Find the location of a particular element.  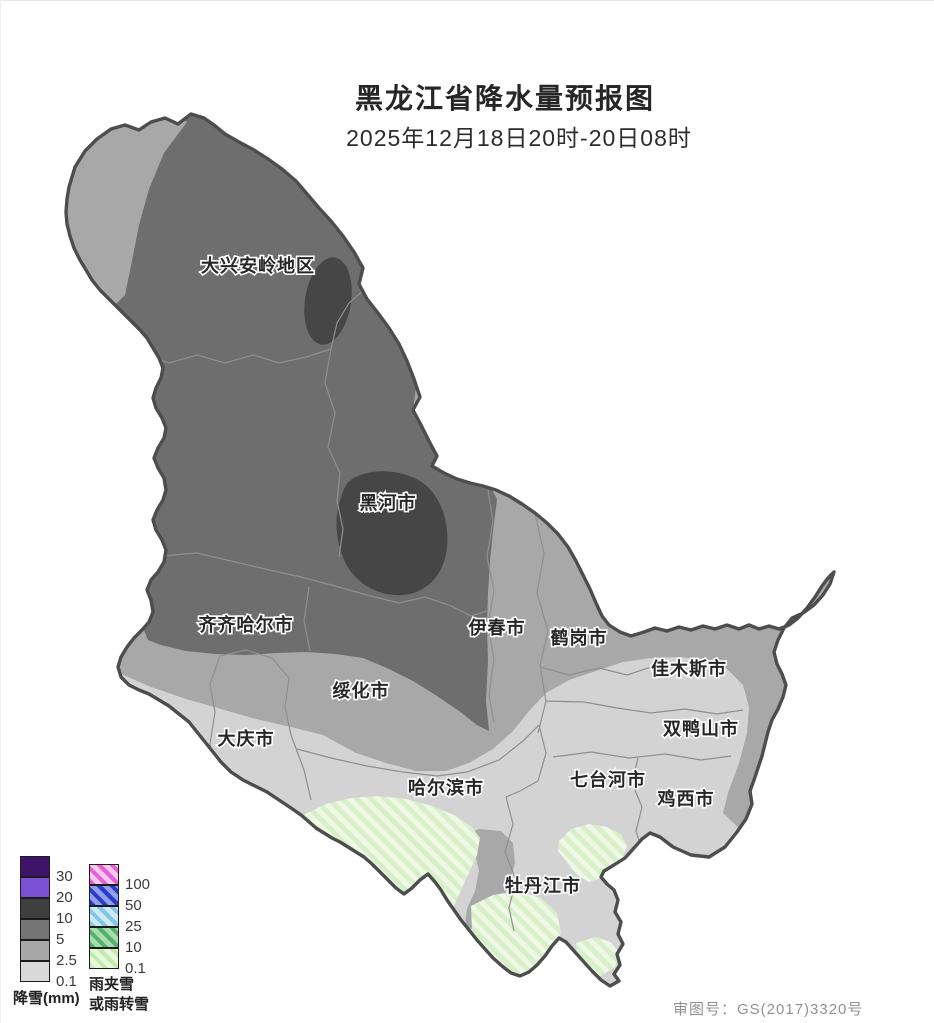

map-approval-number: 审图号：GS(2017)3320号 is located at coordinates (768, 1009).